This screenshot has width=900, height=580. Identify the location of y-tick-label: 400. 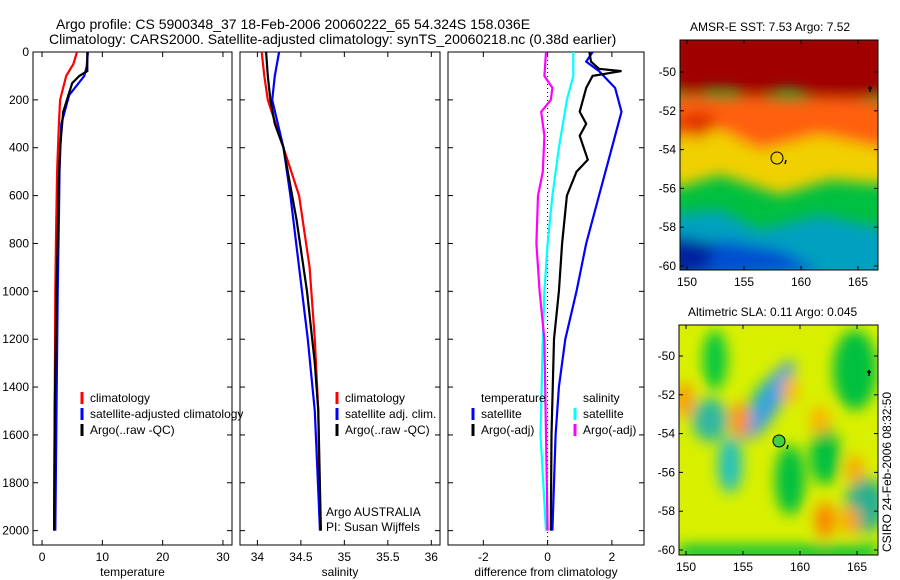
(19, 148).